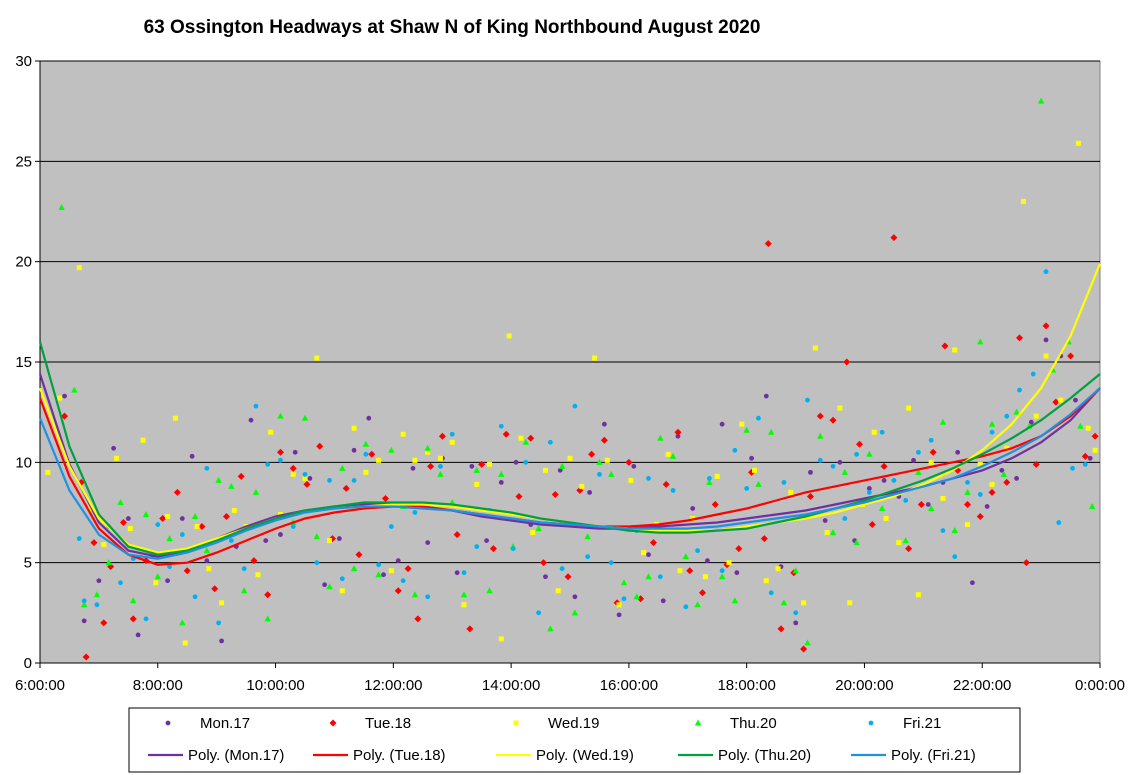 This screenshot has width=1132, height=775. Describe the element at coordinates (23, 161) in the screenshot. I see `y-tick-label: 25` at that location.